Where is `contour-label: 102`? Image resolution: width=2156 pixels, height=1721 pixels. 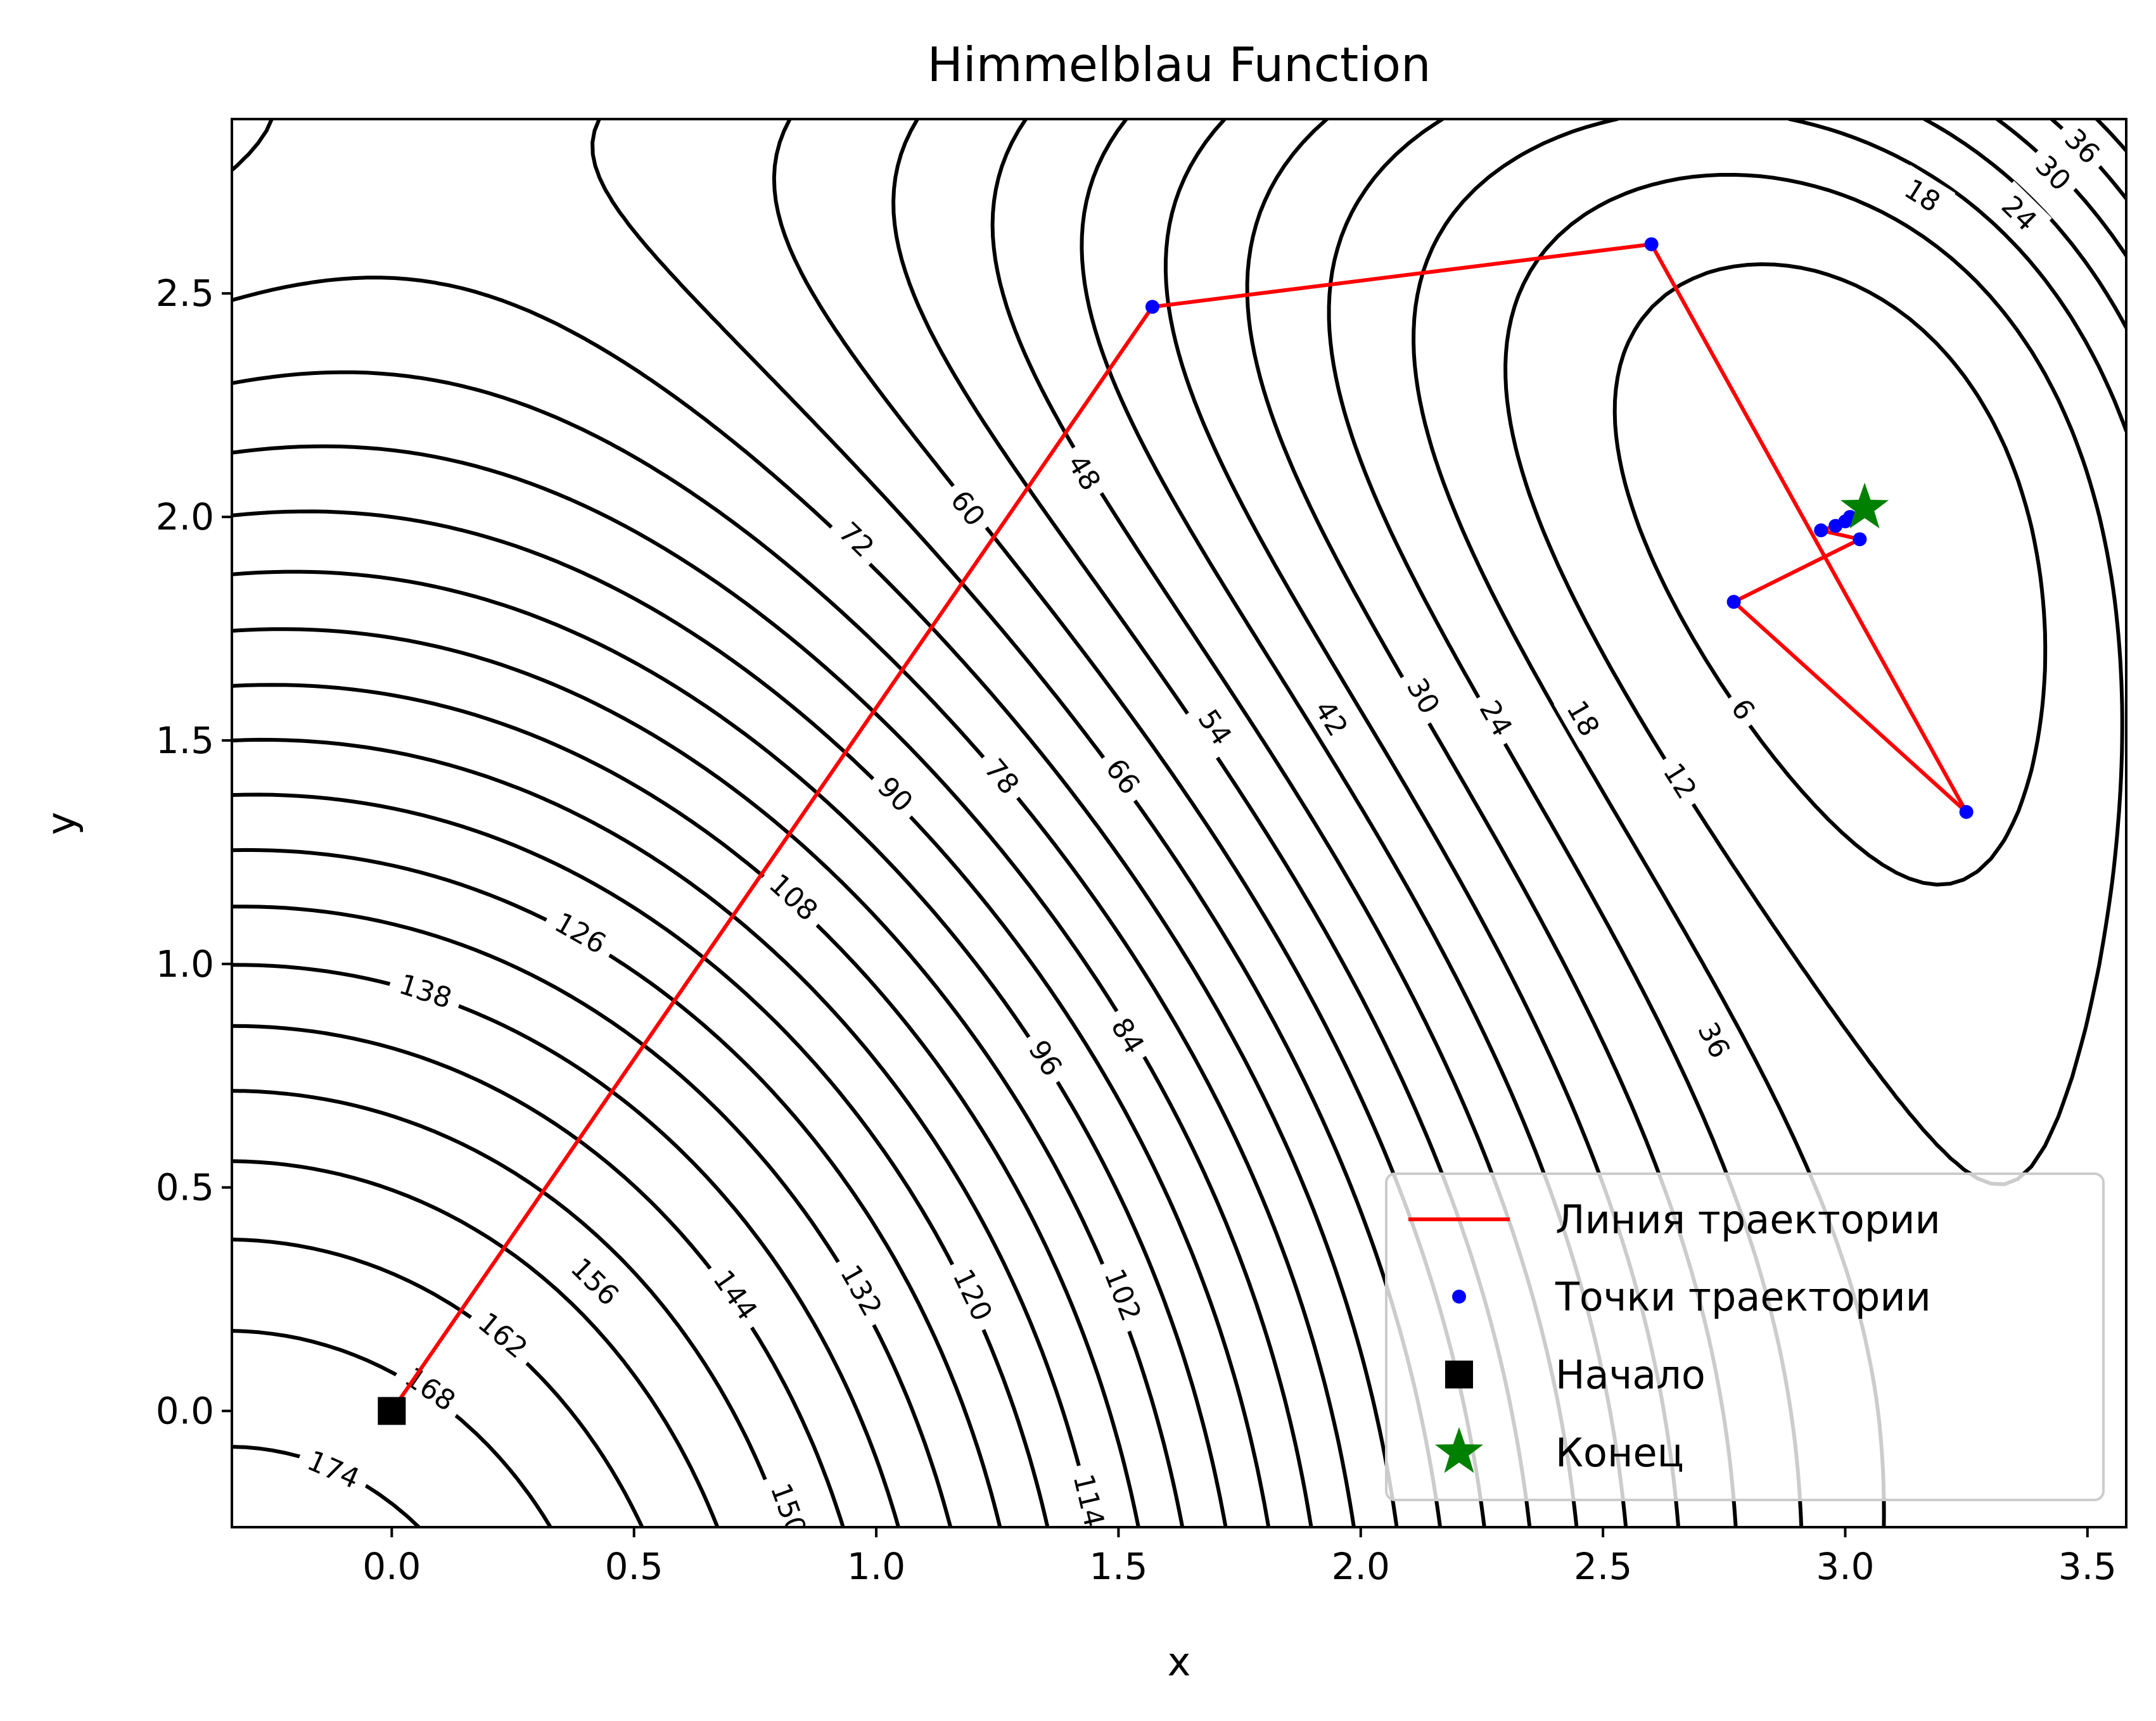
contour-label: 102 is located at coordinates (1122, 1295).